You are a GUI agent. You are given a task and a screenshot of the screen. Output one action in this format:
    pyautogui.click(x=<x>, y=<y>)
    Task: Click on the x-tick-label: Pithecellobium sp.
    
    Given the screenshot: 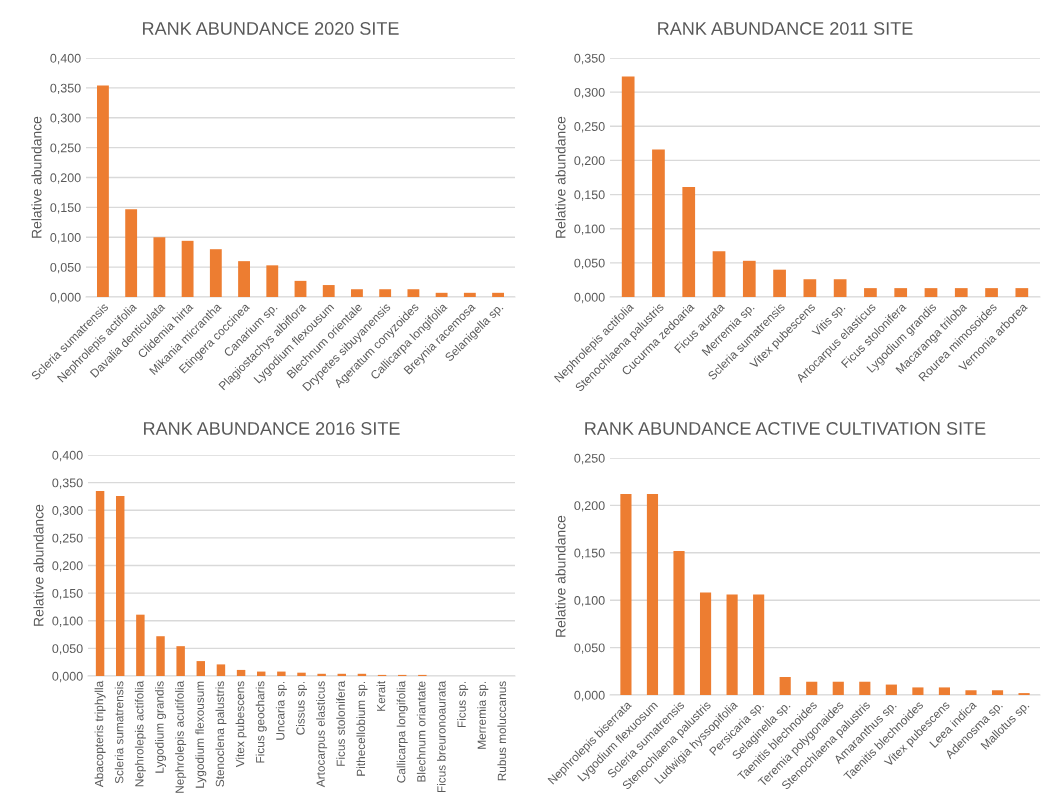 What is the action you would take?
    pyautogui.click(x=362, y=728)
    